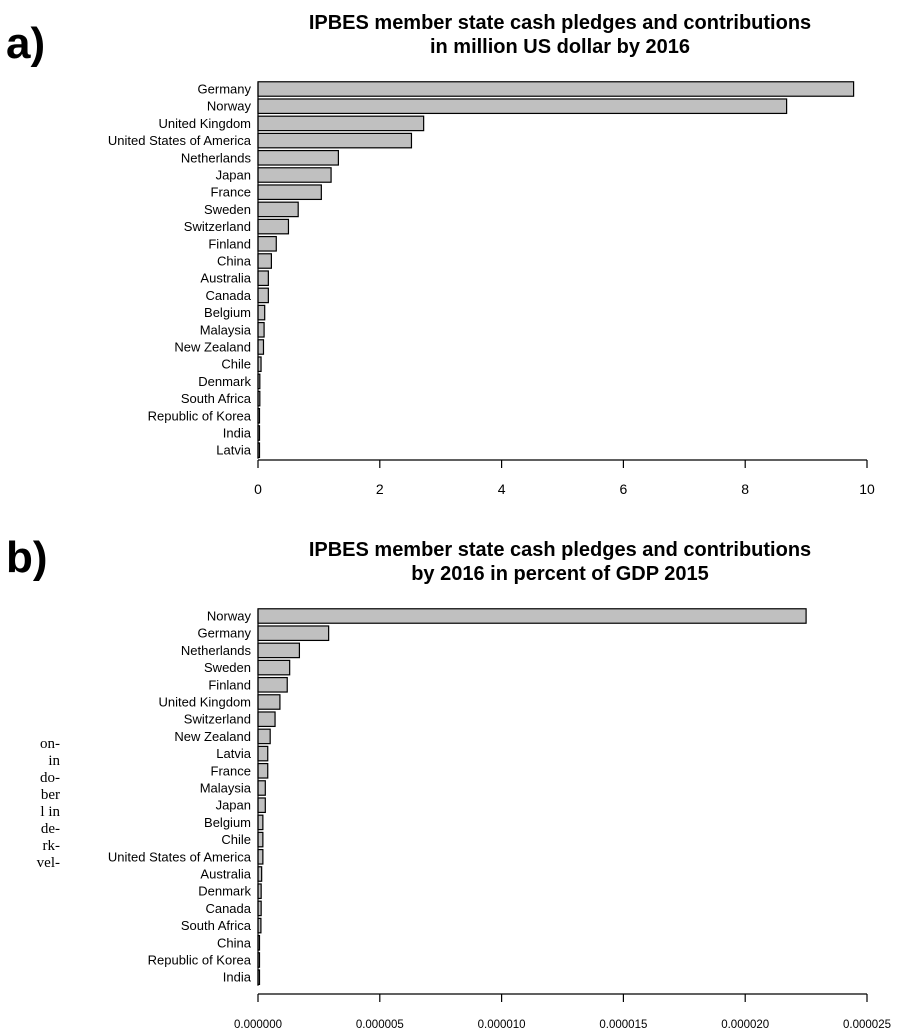 This screenshot has height=1032, width=909. I want to click on bar-new-zealand, so click(264, 736).